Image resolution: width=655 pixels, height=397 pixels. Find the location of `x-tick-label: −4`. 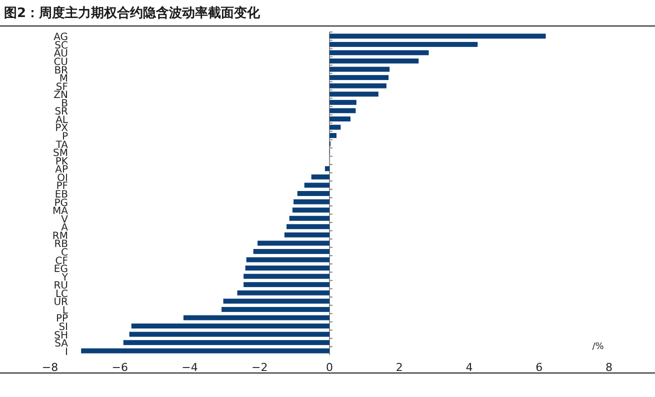

x-tick-label: −4 is located at coordinates (190, 367).